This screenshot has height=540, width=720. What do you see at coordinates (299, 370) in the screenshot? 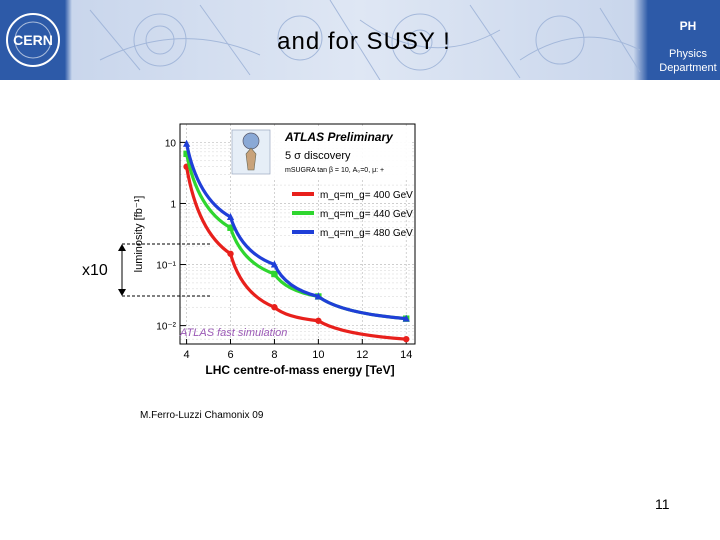
I see `x-axis-label: LHC centre-of-mass energy [TeV]` at bounding box center [299, 370].